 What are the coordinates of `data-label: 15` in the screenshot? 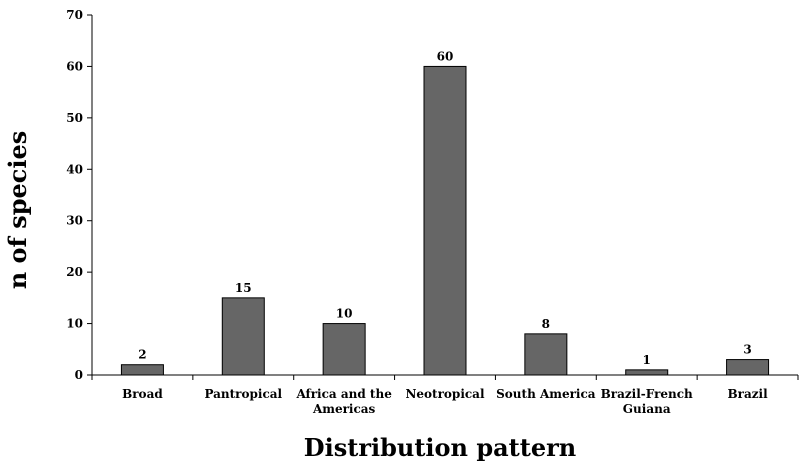 It's located at (243, 288).